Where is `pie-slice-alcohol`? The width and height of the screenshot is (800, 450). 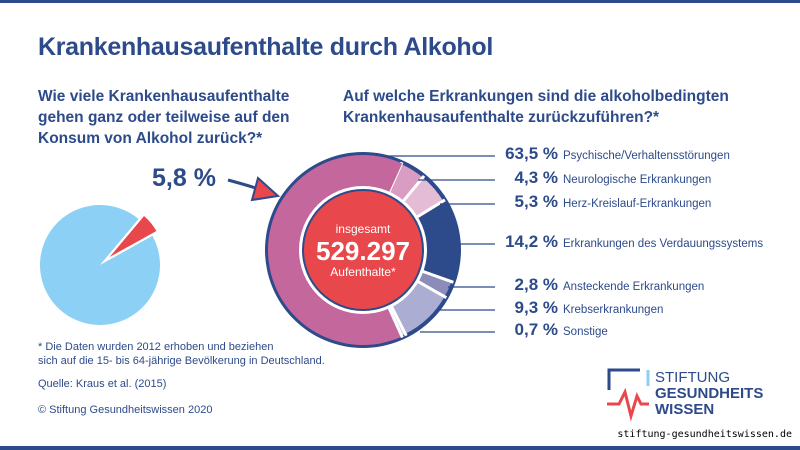
pie-slice-alcohol is located at coordinates (132, 237).